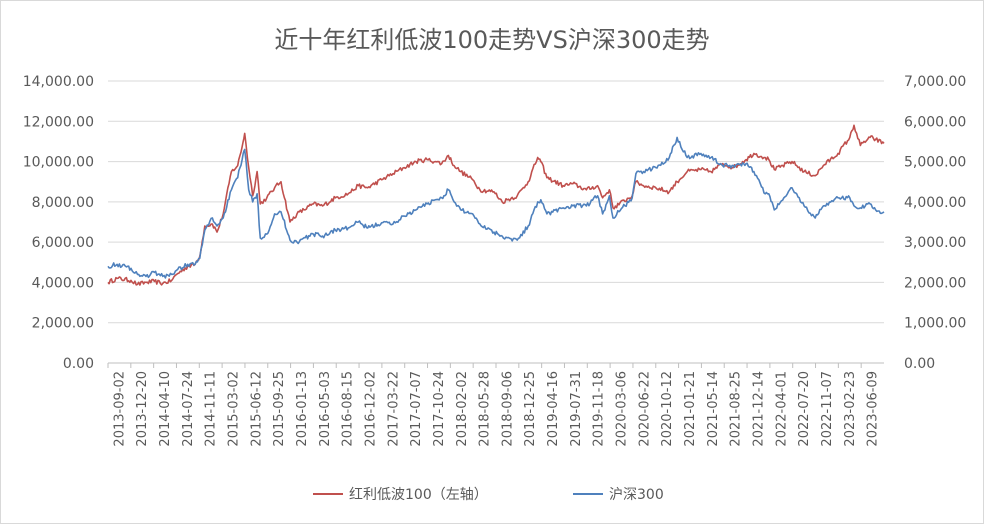 This screenshot has height=524, width=984. I want to click on x-tick-label: 2014-04-10, so click(165, 409).